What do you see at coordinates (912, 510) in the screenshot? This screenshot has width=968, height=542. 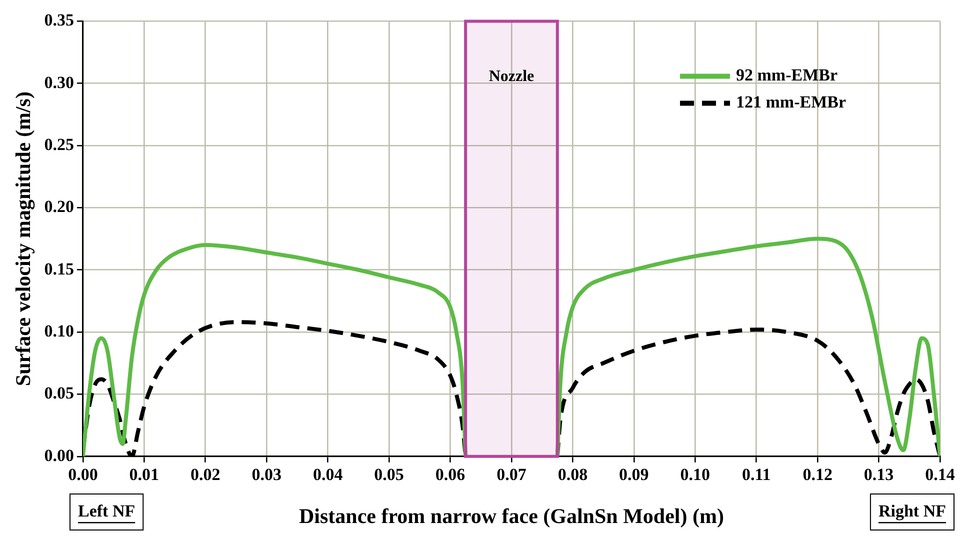 I see `text: Right NF` at bounding box center [912, 510].